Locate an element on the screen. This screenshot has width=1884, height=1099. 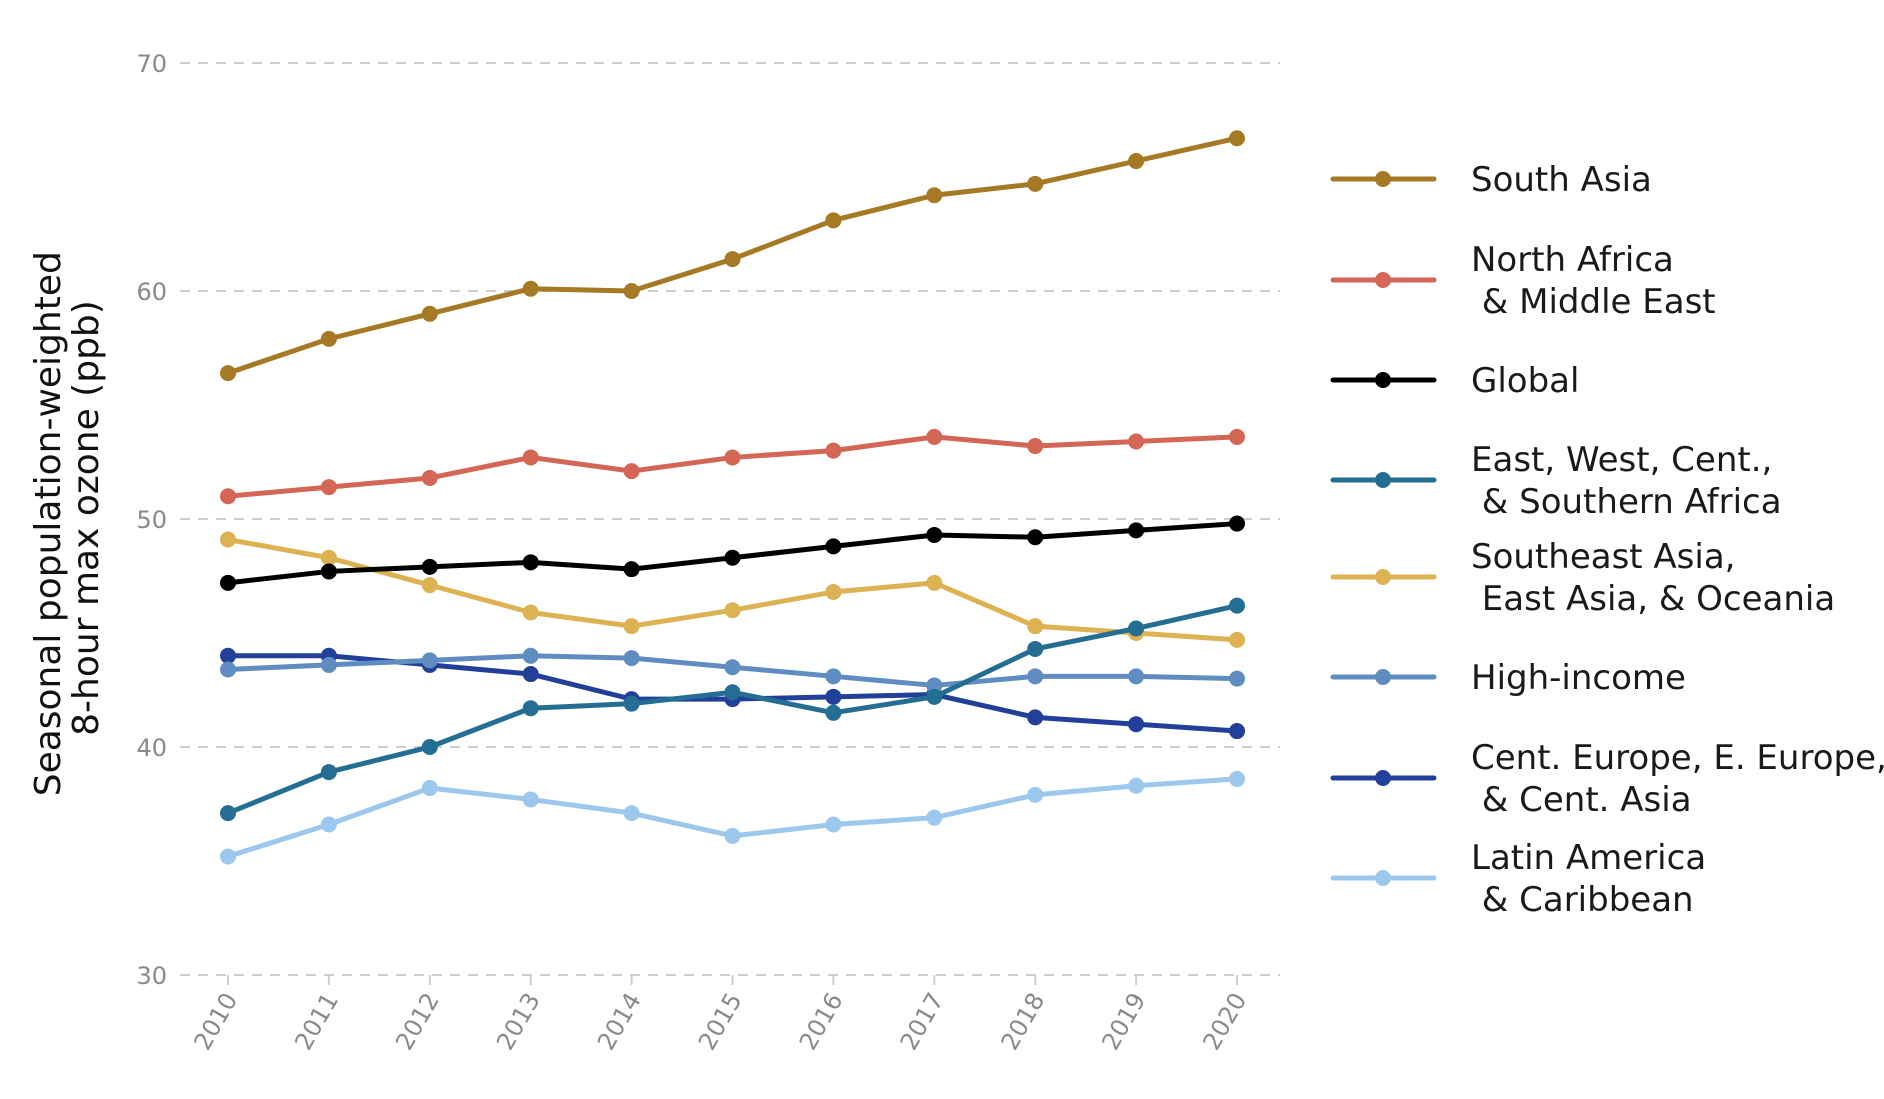
x-tick-label-2018: 2018 is located at coordinates (1023, 1021).